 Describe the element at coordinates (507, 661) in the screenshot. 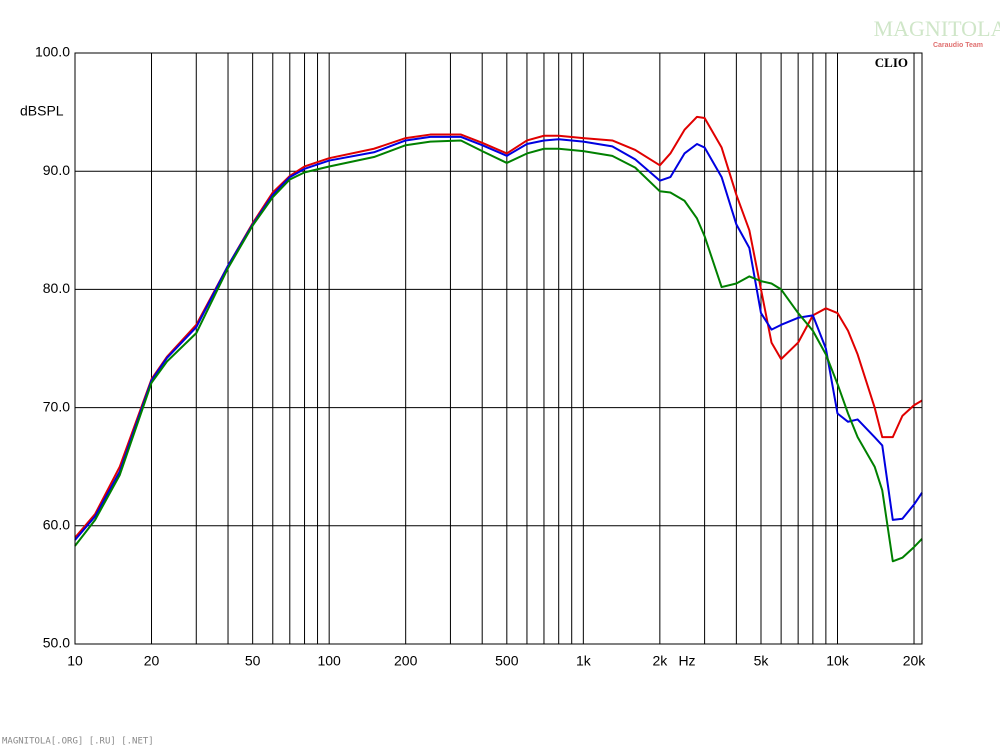

I see `x-tick-label: 500` at that location.